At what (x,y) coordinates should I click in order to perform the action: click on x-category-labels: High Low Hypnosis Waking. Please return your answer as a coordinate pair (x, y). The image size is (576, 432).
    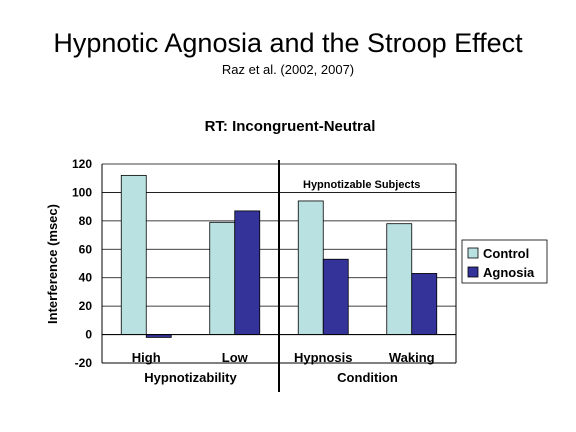
    Looking at the image, I should click on (283, 357).